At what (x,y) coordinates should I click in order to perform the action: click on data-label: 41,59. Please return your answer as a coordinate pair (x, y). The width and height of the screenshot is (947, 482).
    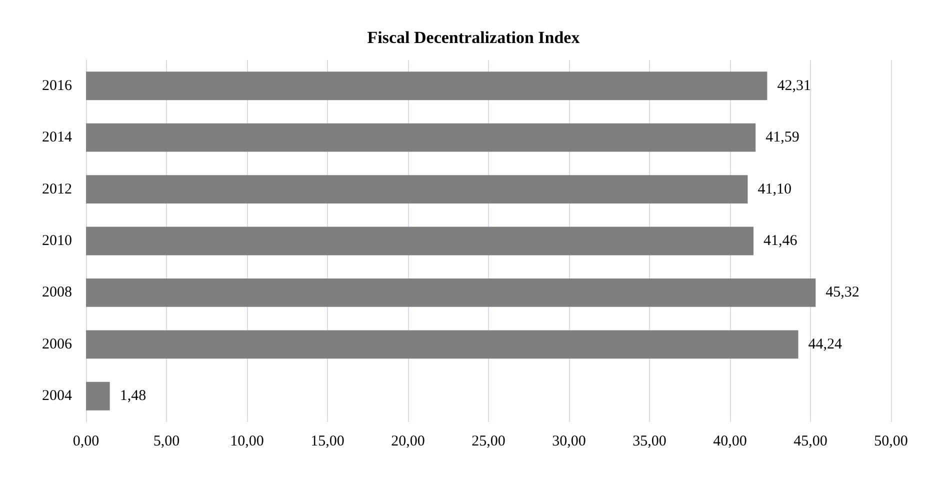
    Looking at the image, I should click on (783, 138).